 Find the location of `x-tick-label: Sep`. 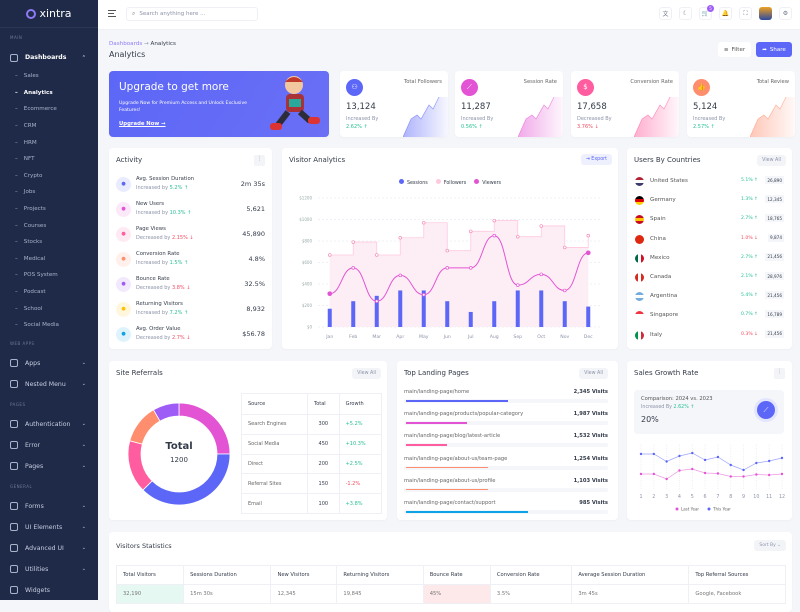

x-tick-label: Sep is located at coordinates (517, 337).